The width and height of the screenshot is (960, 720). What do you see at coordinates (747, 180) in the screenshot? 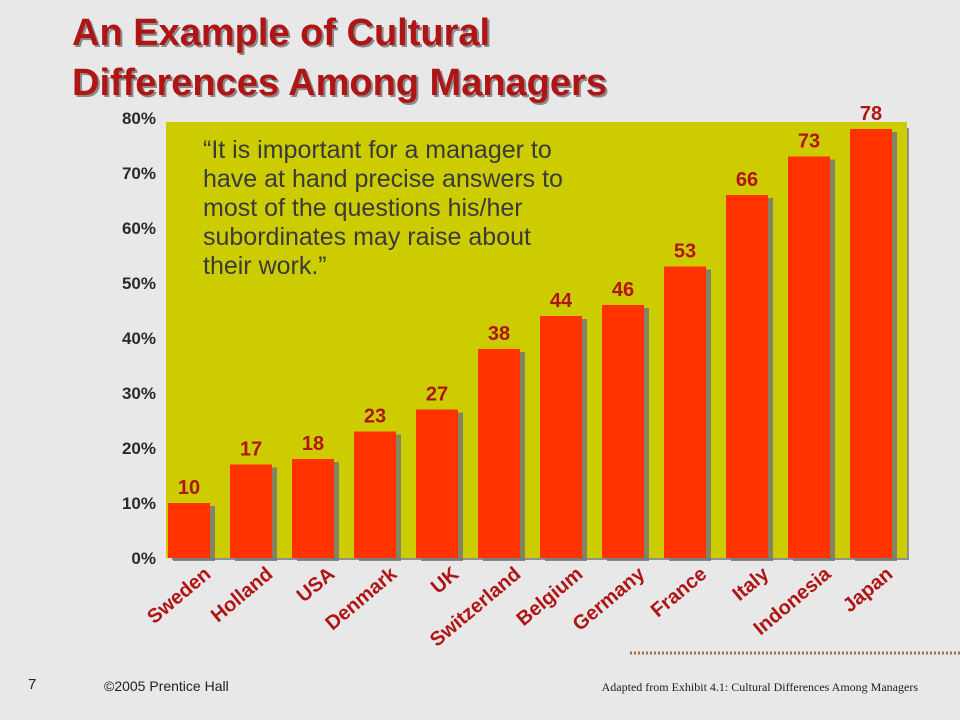
I see `data-label: 66` at bounding box center [747, 180].